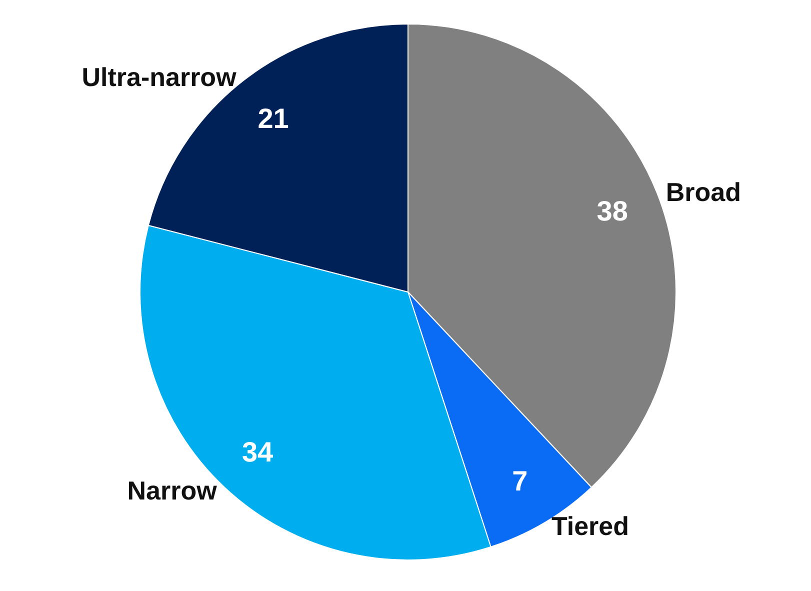  Describe the element at coordinates (172, 490) in the screenshot. I see `slice-label: Narrow` at that location.